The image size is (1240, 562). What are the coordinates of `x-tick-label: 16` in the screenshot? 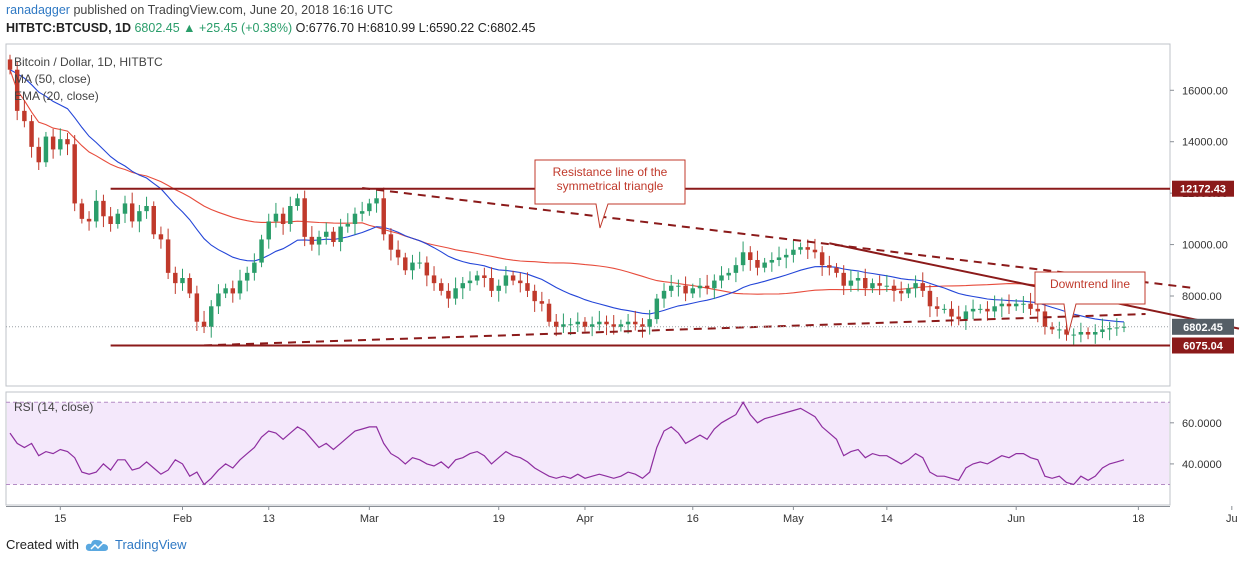 It's located at (693, 519).